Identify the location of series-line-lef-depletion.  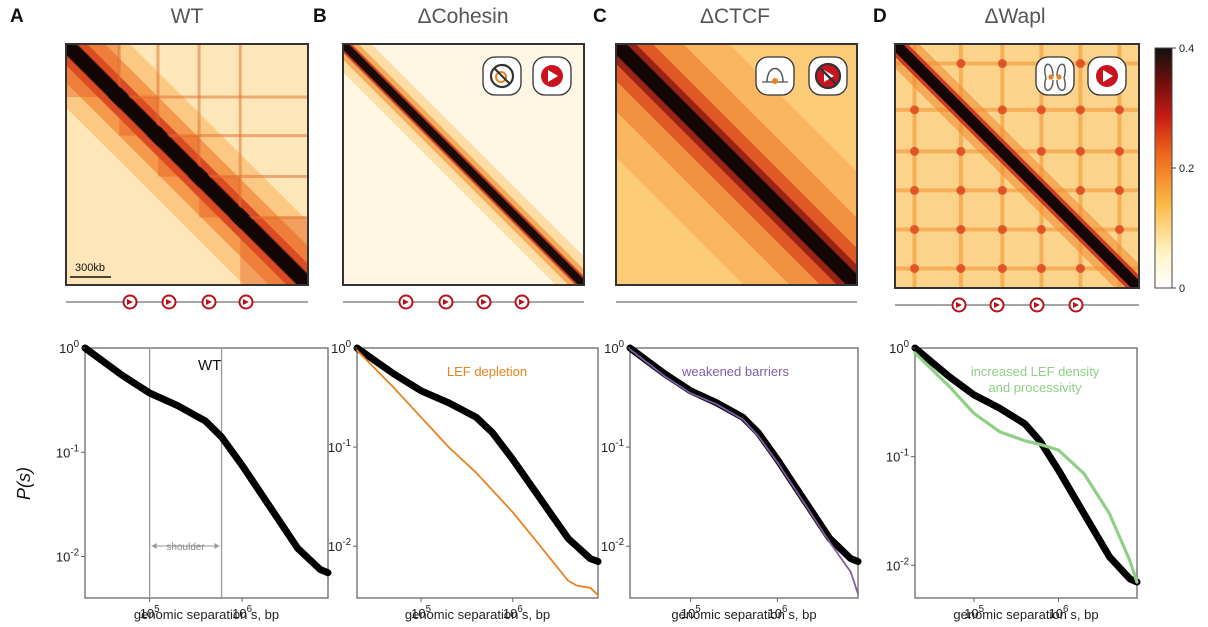
(477, 473).